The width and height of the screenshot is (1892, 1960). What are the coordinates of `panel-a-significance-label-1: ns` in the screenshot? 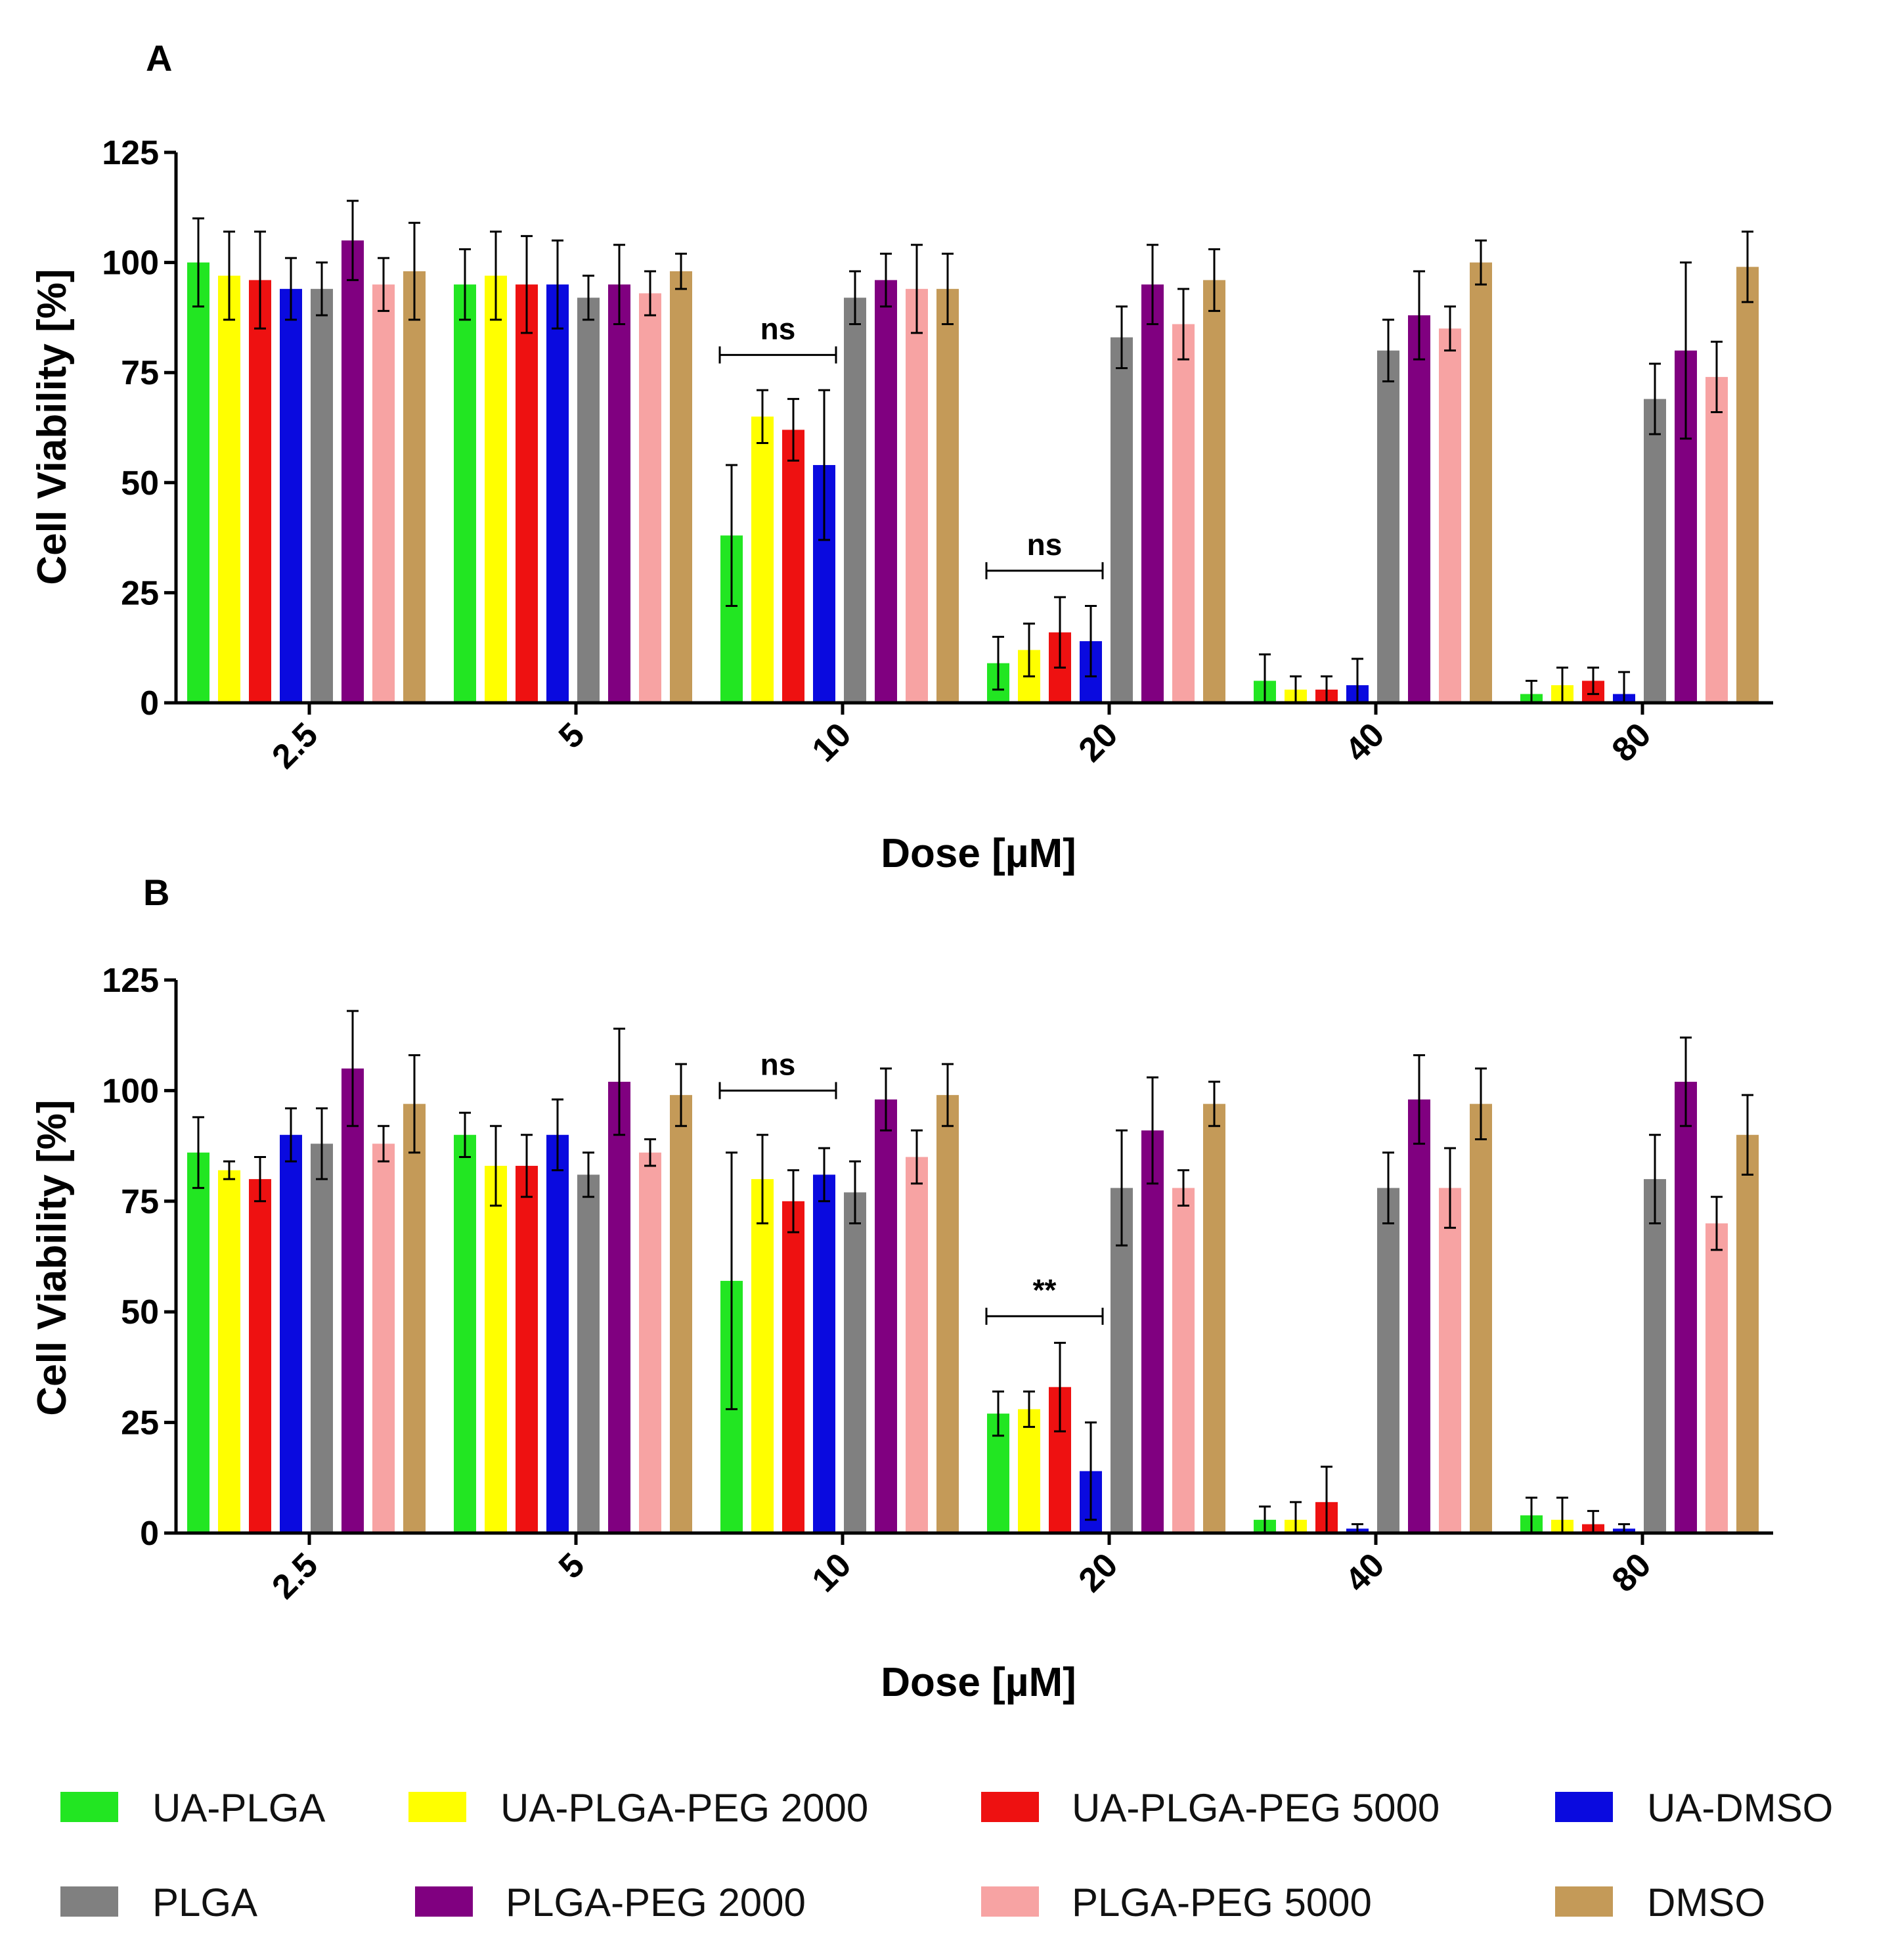 It's located at (778, 328).